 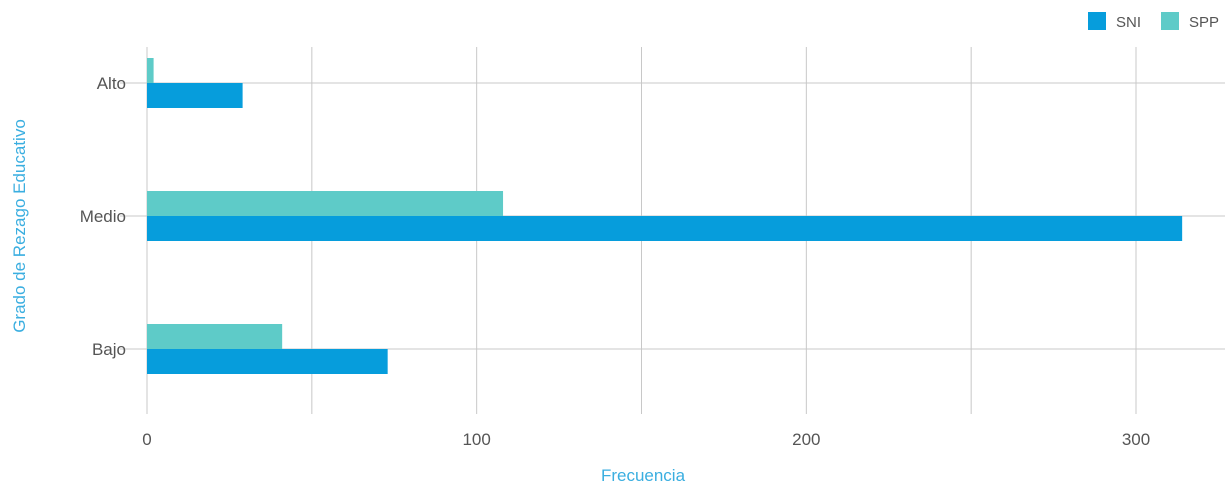 I want to click on x-axis-title: Frecuencia, so click(x=643, y=474).